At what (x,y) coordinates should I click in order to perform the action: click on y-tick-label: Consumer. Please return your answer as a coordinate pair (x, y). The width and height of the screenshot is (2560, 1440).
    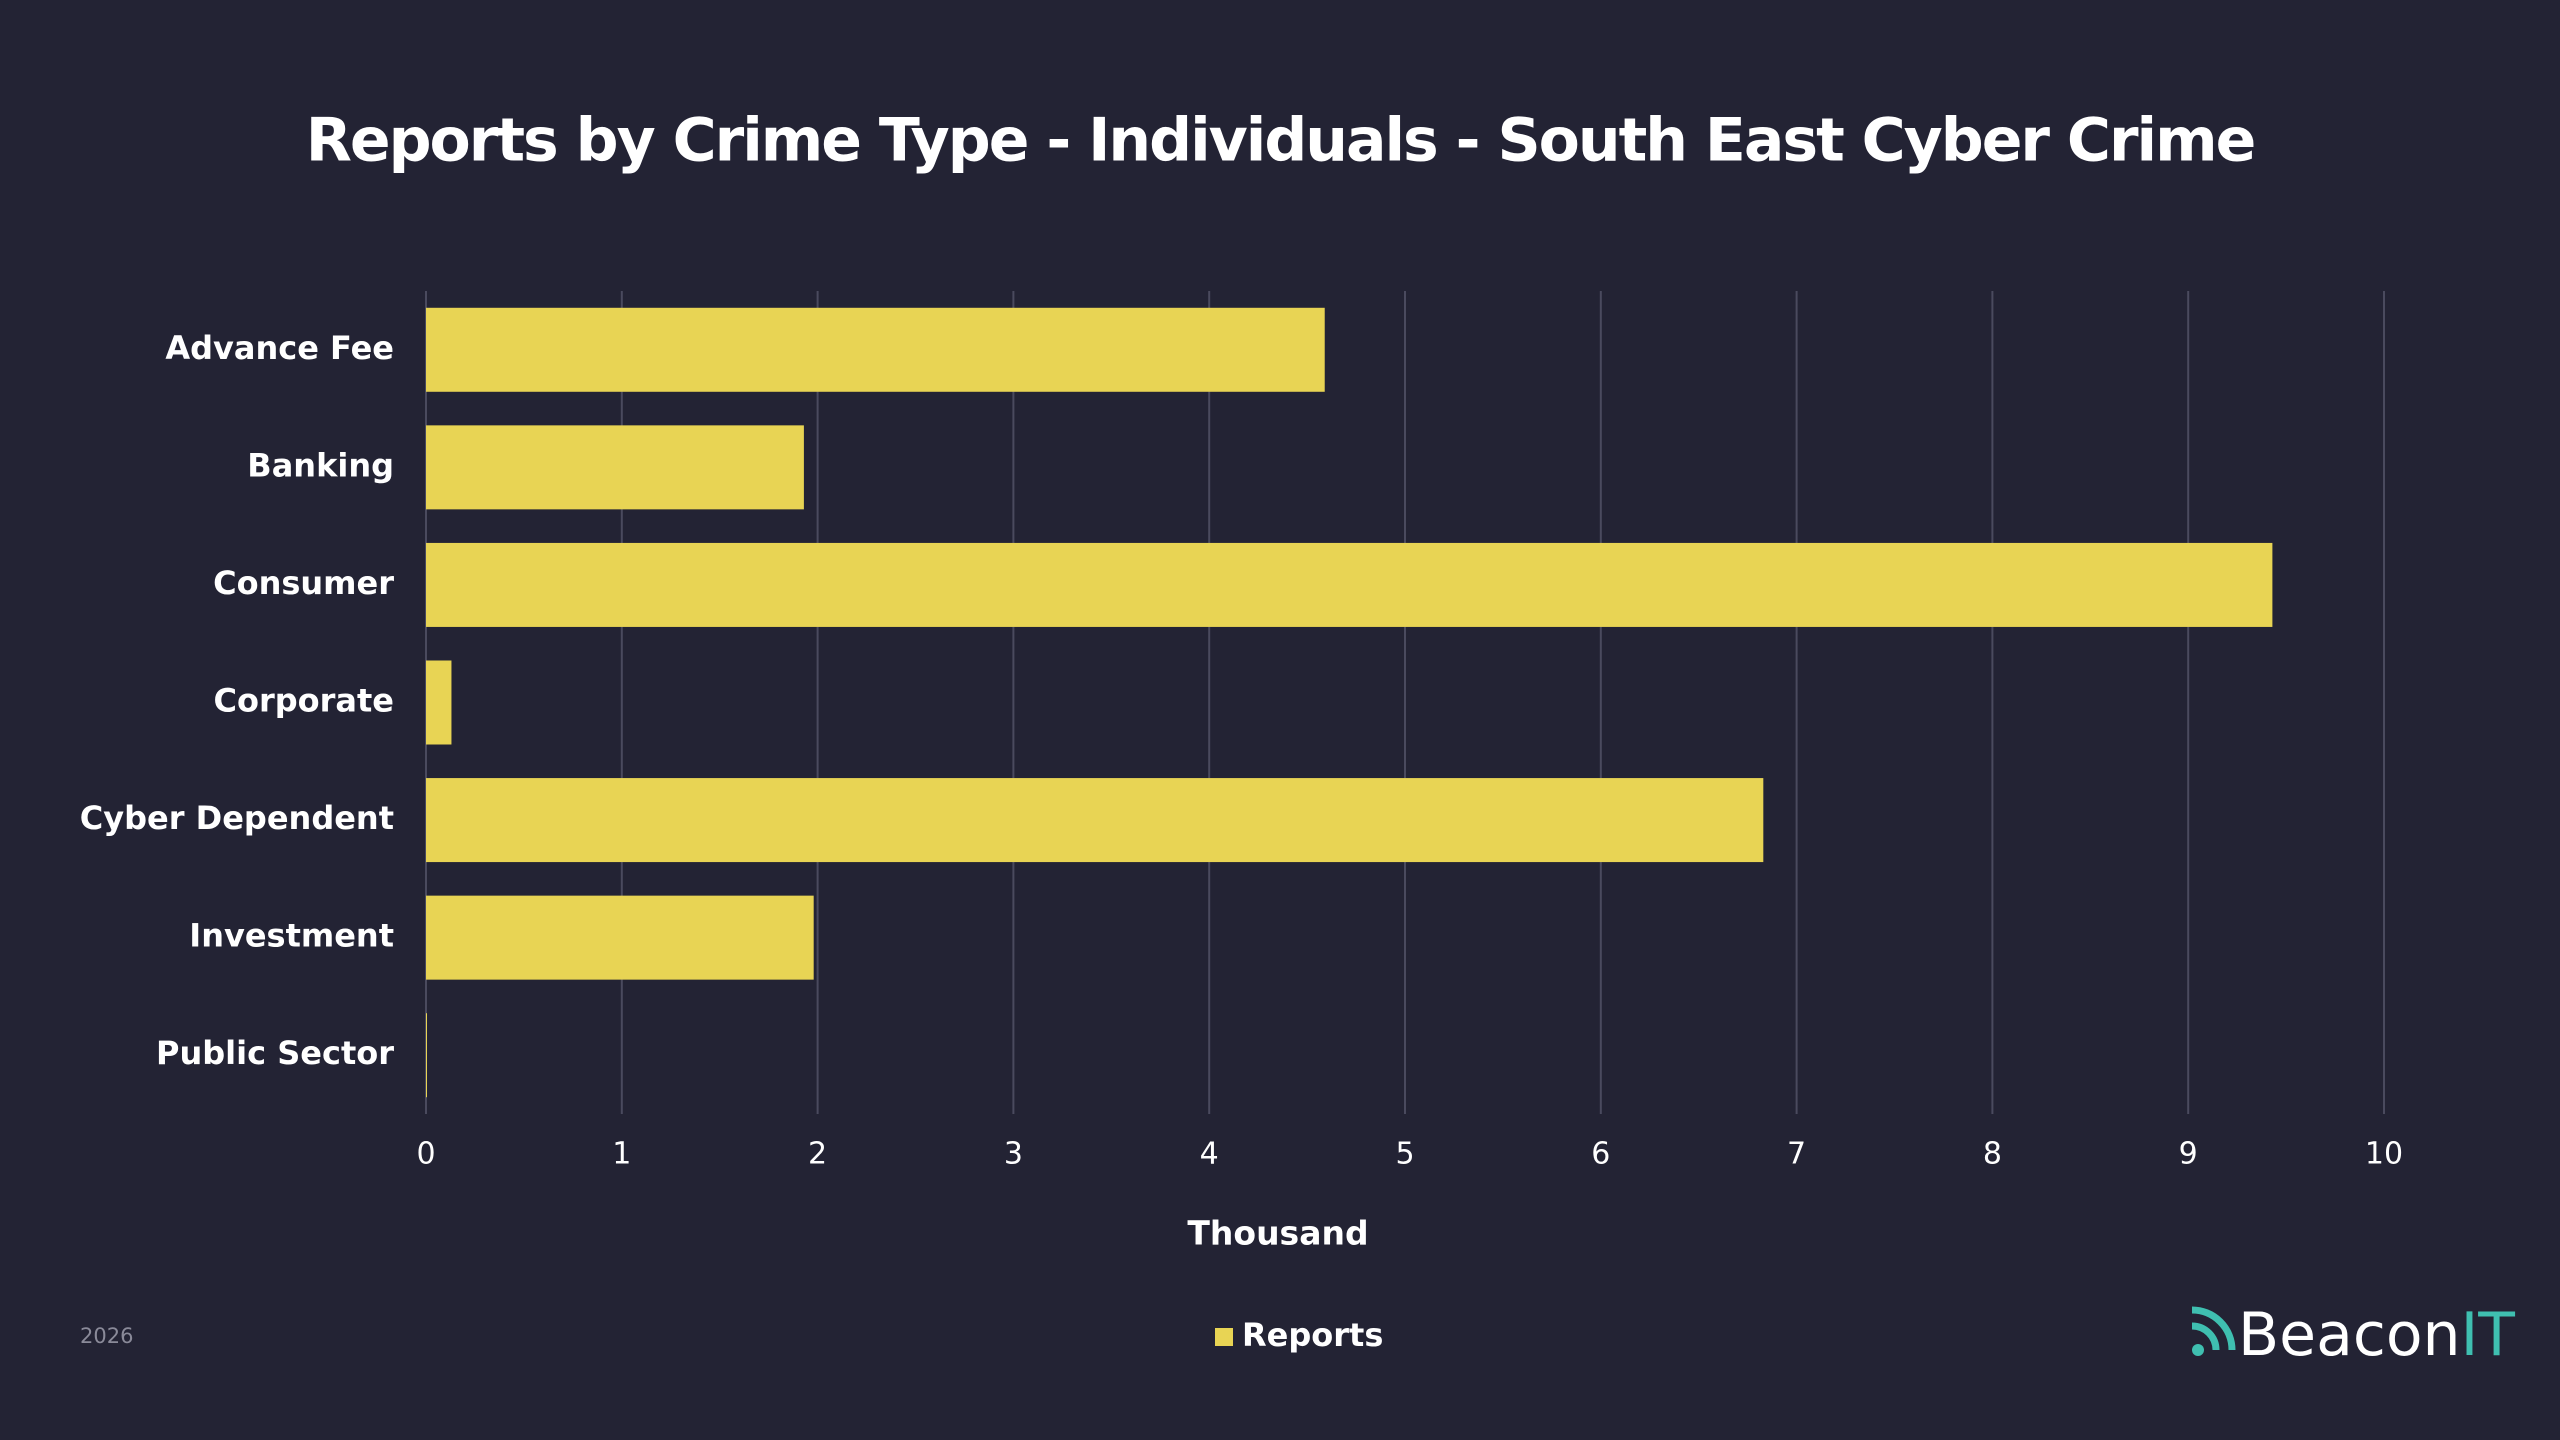
    Looking at the image, I should click on (303, 583).